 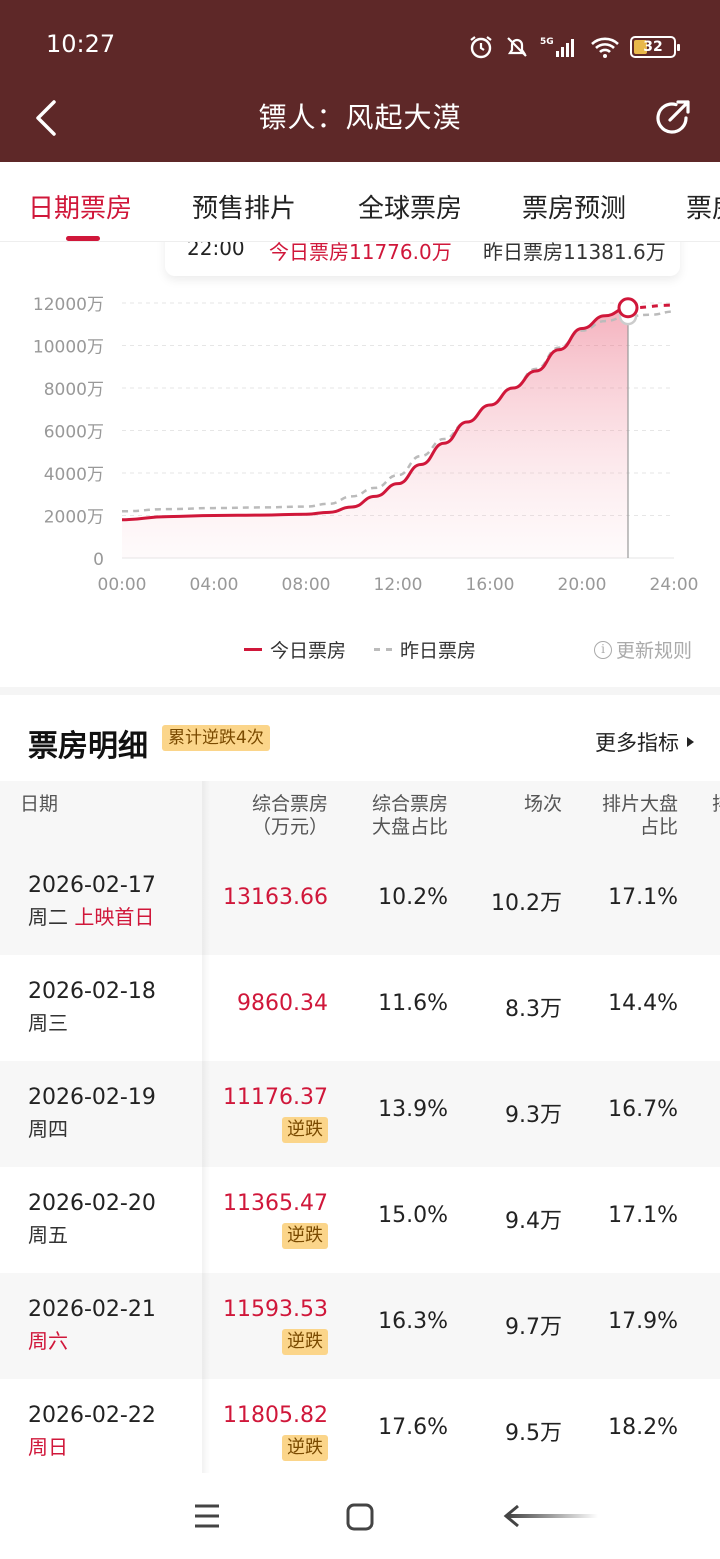 What do you see at coordinates (409, 815) in the screenshot?
I see `col-share: 综合票房 大盘占比` at bounding box center [409, 815].